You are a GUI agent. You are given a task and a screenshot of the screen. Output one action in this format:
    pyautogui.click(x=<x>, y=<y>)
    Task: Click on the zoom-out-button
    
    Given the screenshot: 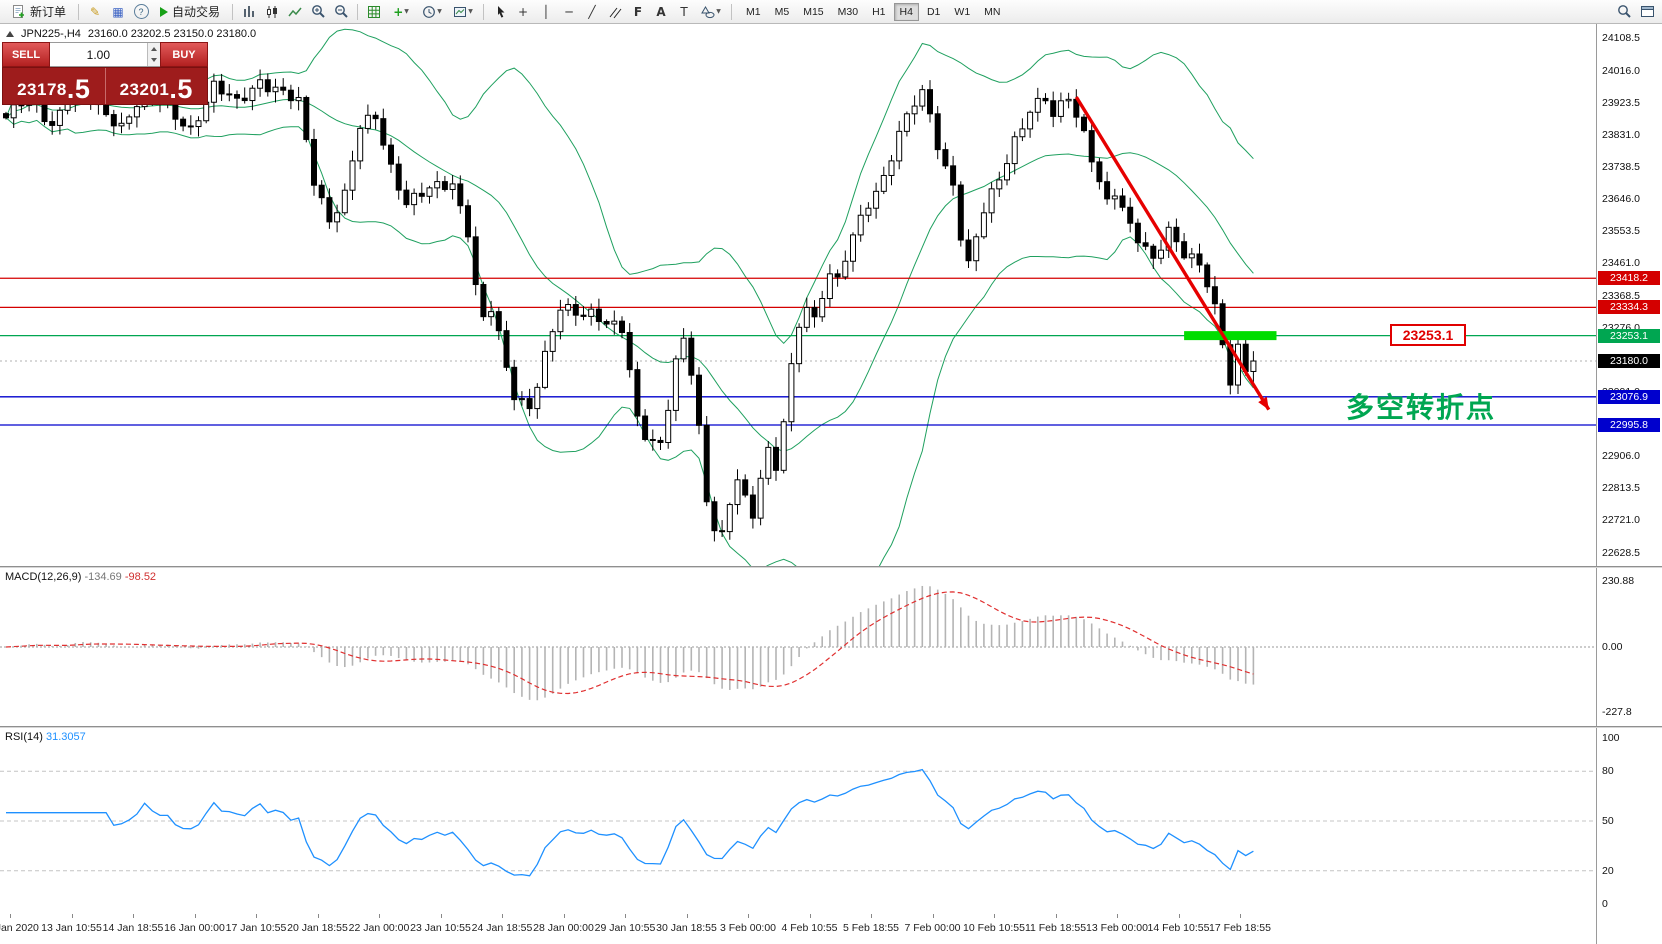 What is the action you would take?
    pyautogui.click(x=341, y=12)
    